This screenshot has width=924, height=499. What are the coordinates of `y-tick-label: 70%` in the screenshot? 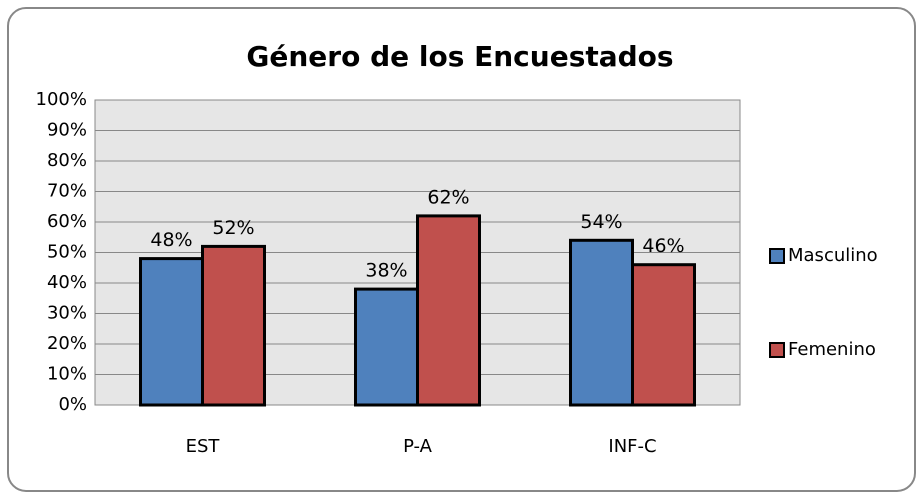 It's located at (67, 191).